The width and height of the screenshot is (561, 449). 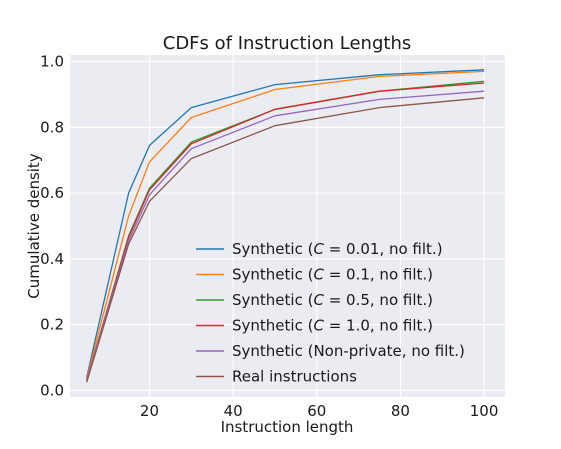 I want to click on legend-label-2: Synthetic (C = 0.1, no filt.), so click(x=332, y=275).